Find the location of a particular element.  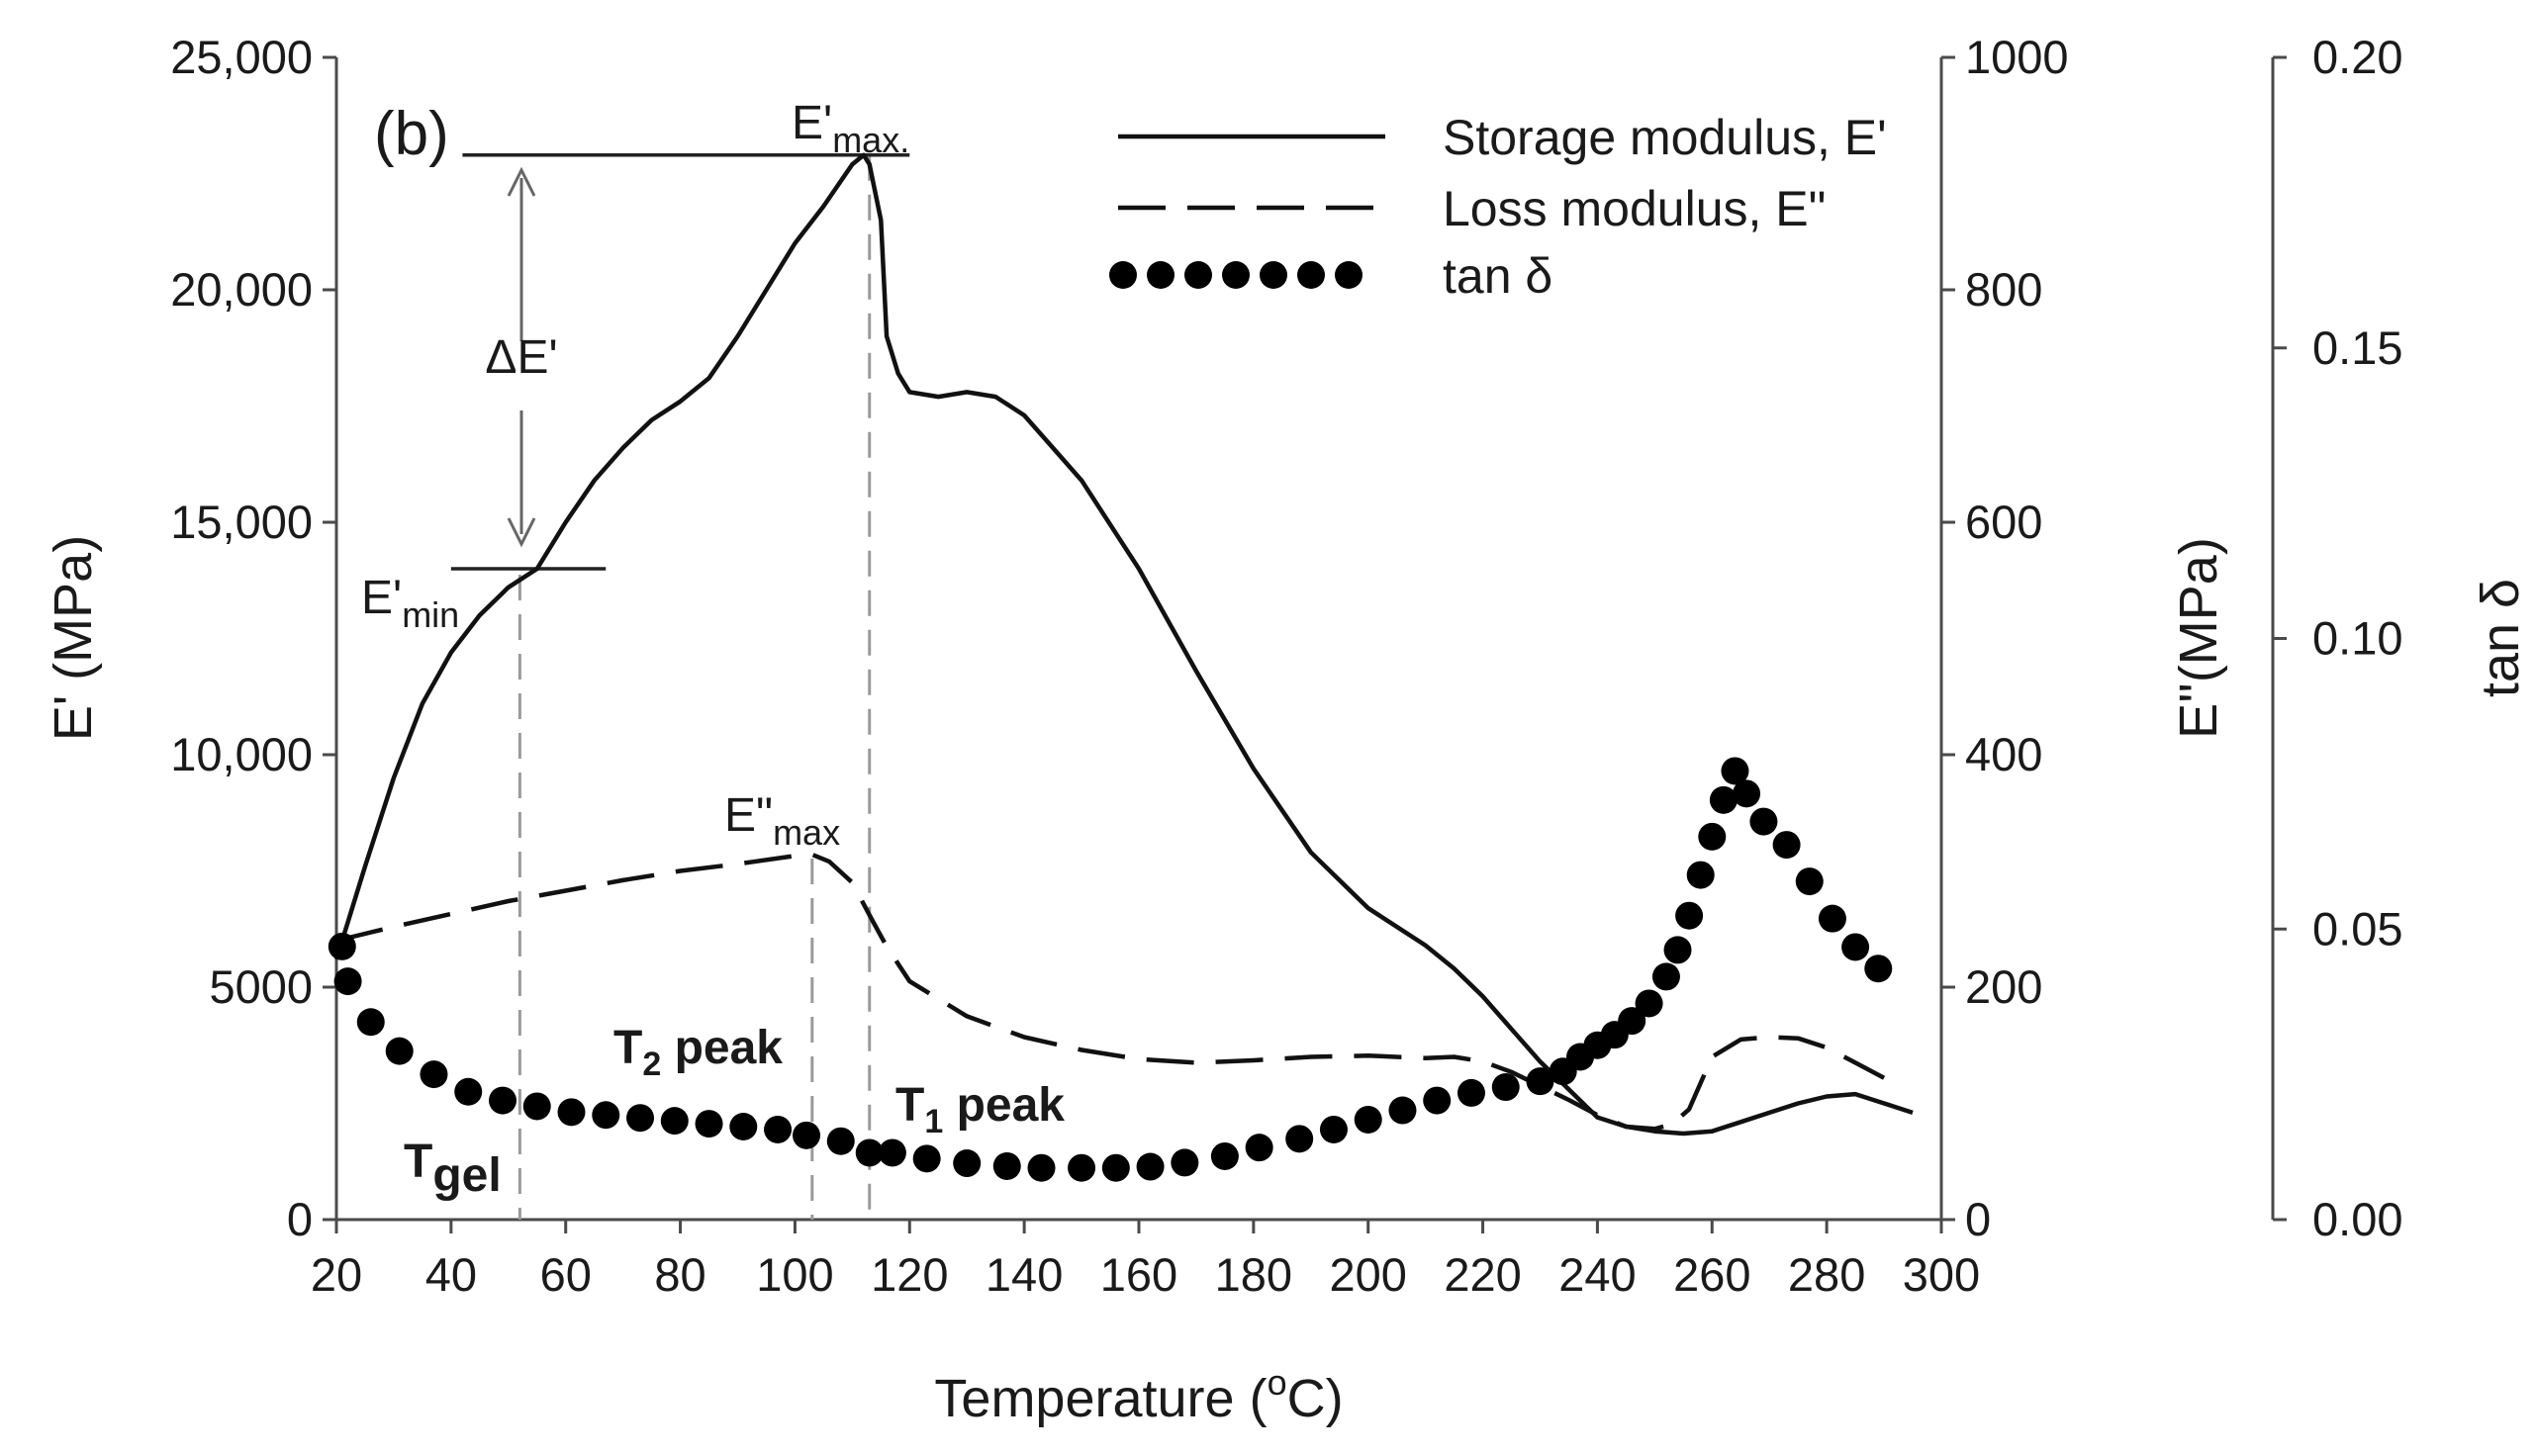

x-tick-label: 160 is located at coordinates (1139, 1274).